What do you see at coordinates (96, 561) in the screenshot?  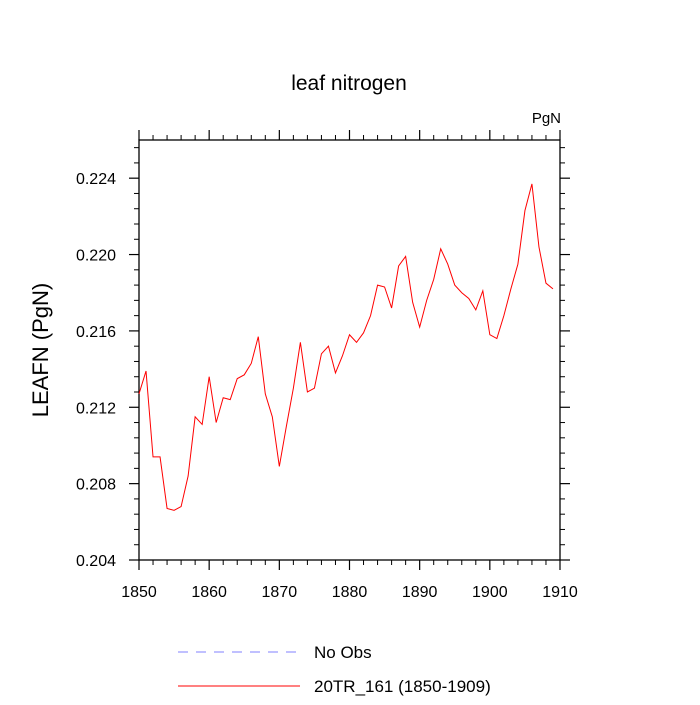 I see `y-tick-label: 0.204` at bounding box center [96, 561].